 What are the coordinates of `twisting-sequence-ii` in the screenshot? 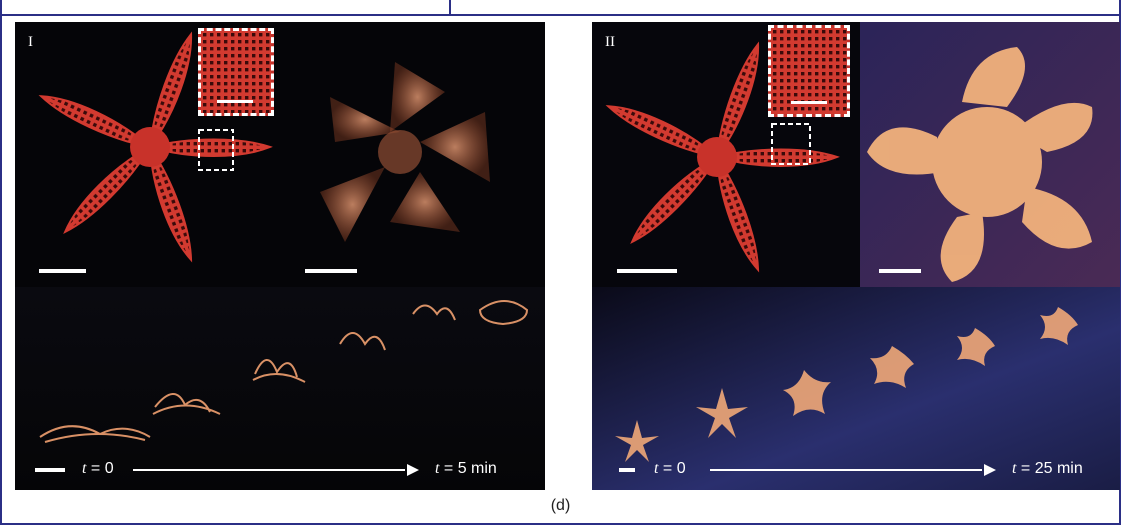 It's located at (846, 384).